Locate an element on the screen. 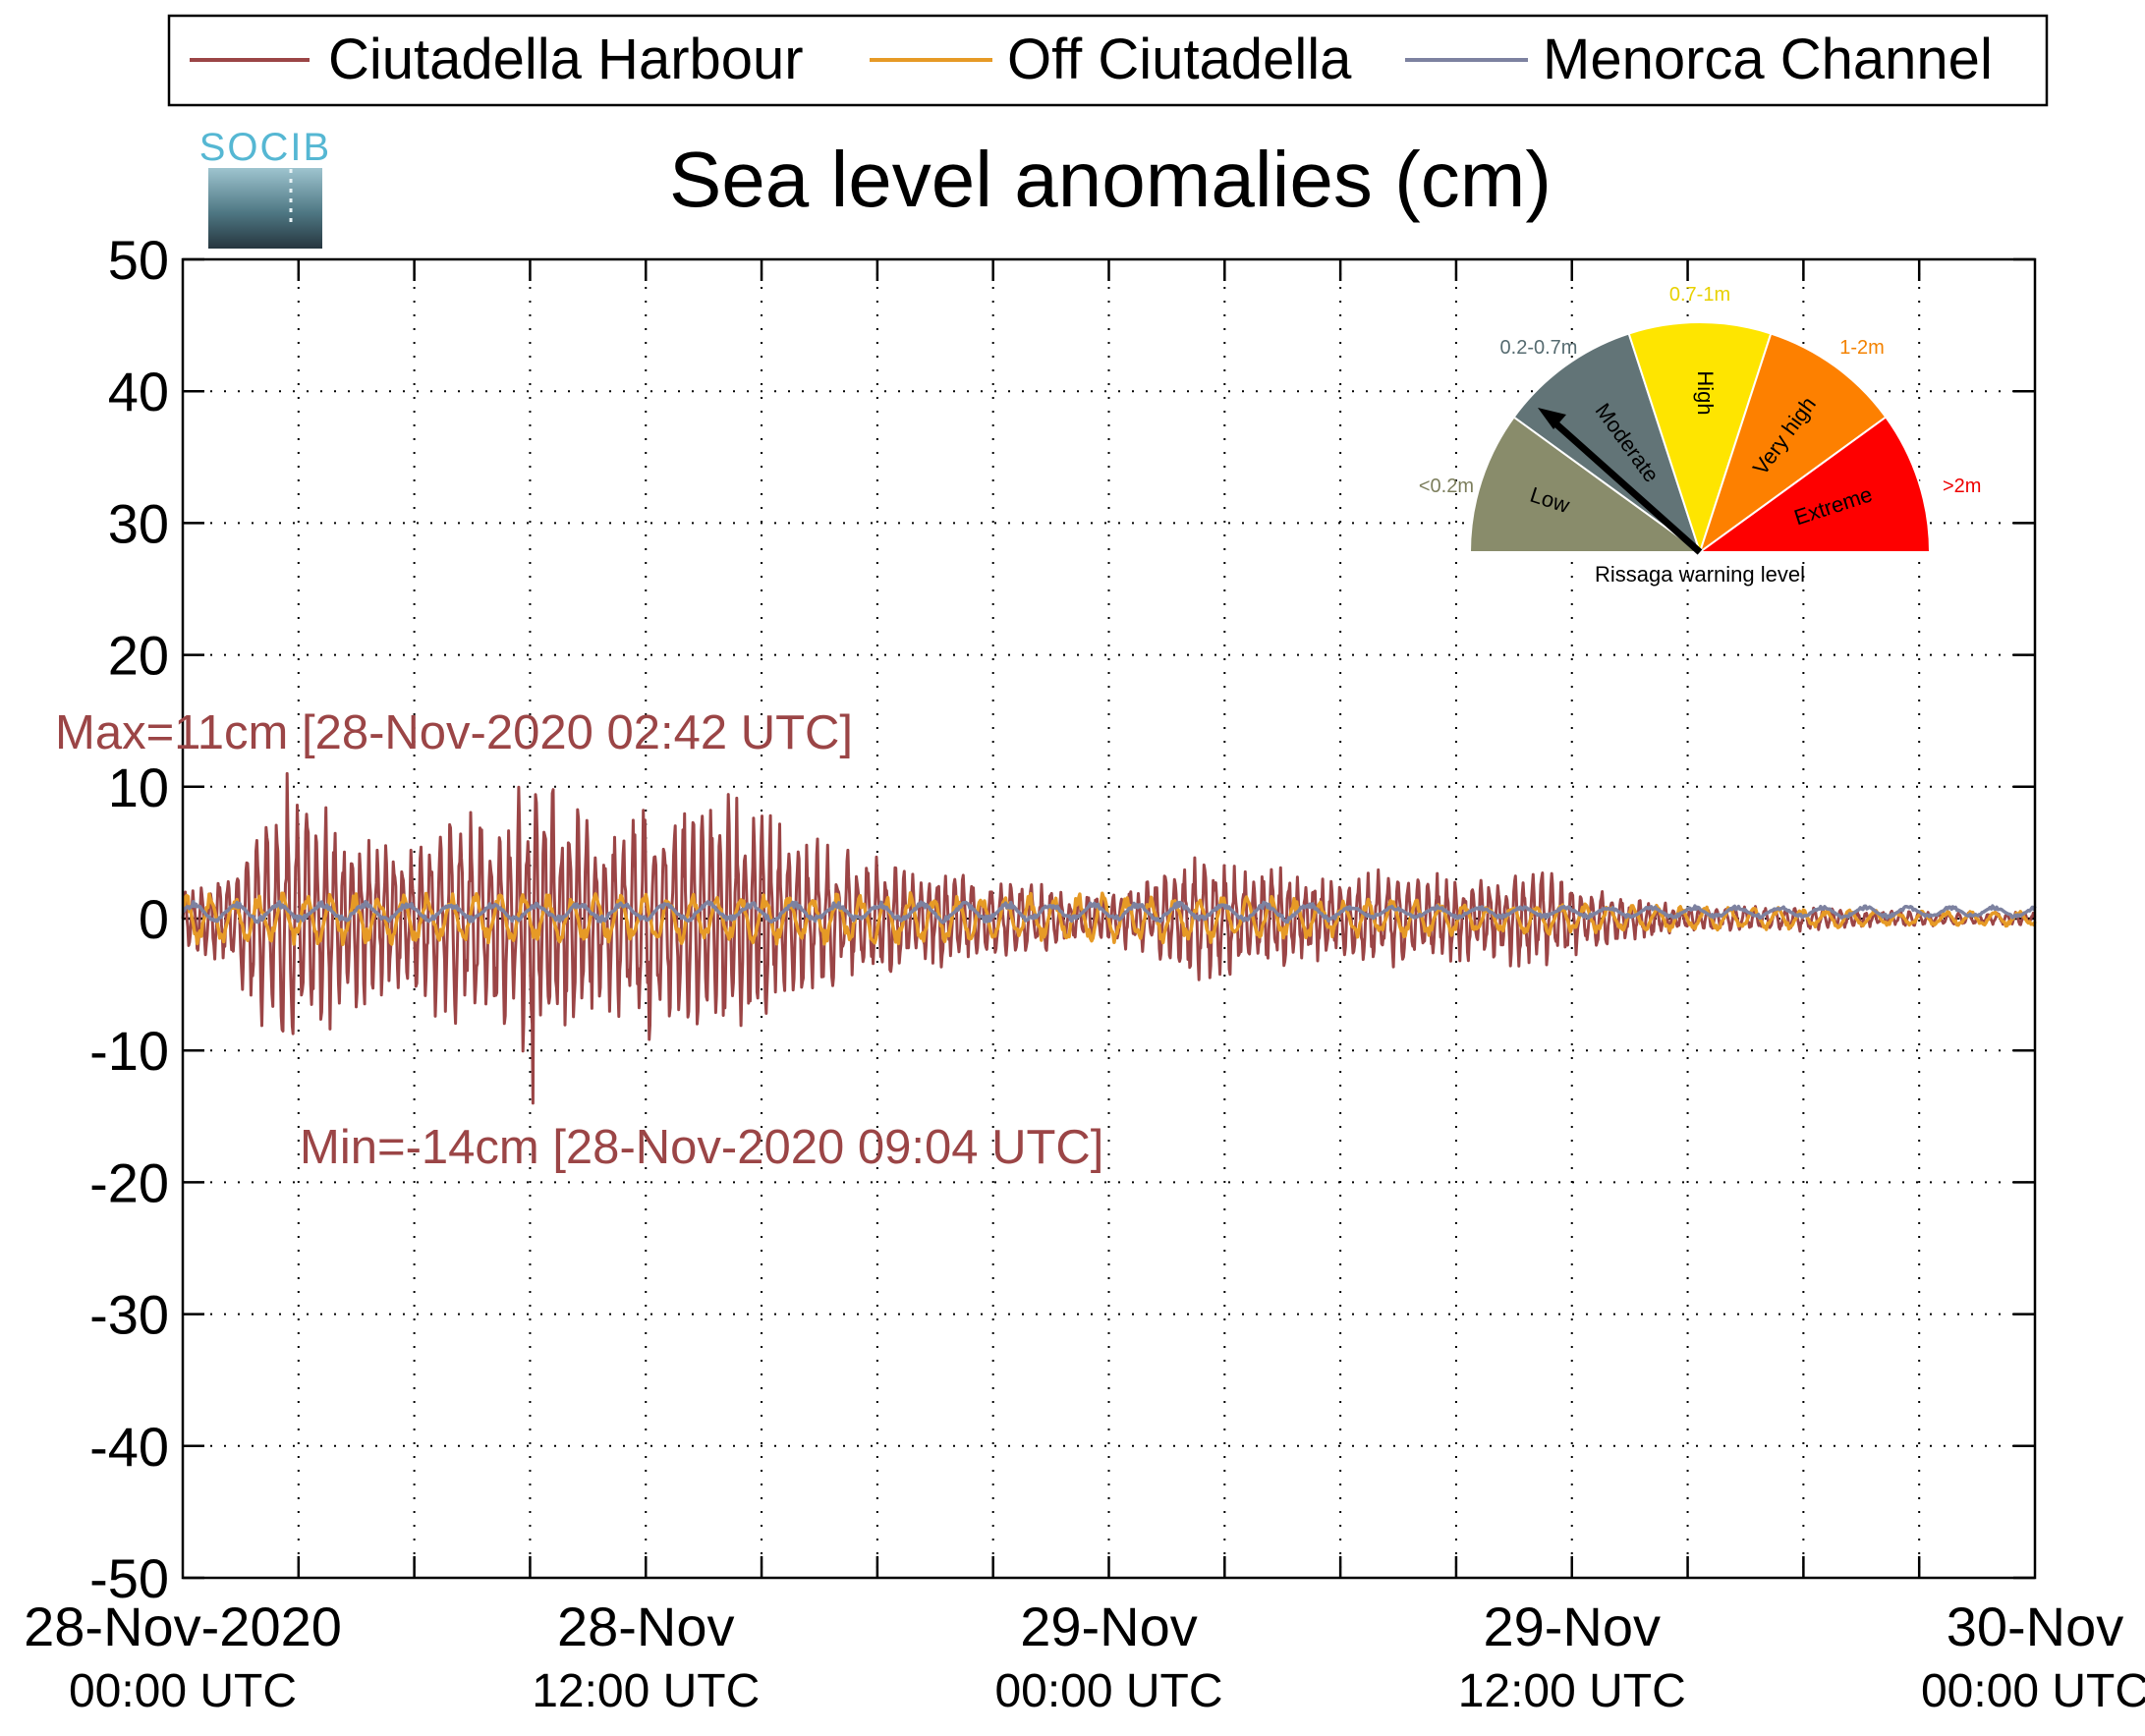  legend-box is located at coordinates (1108, 60).